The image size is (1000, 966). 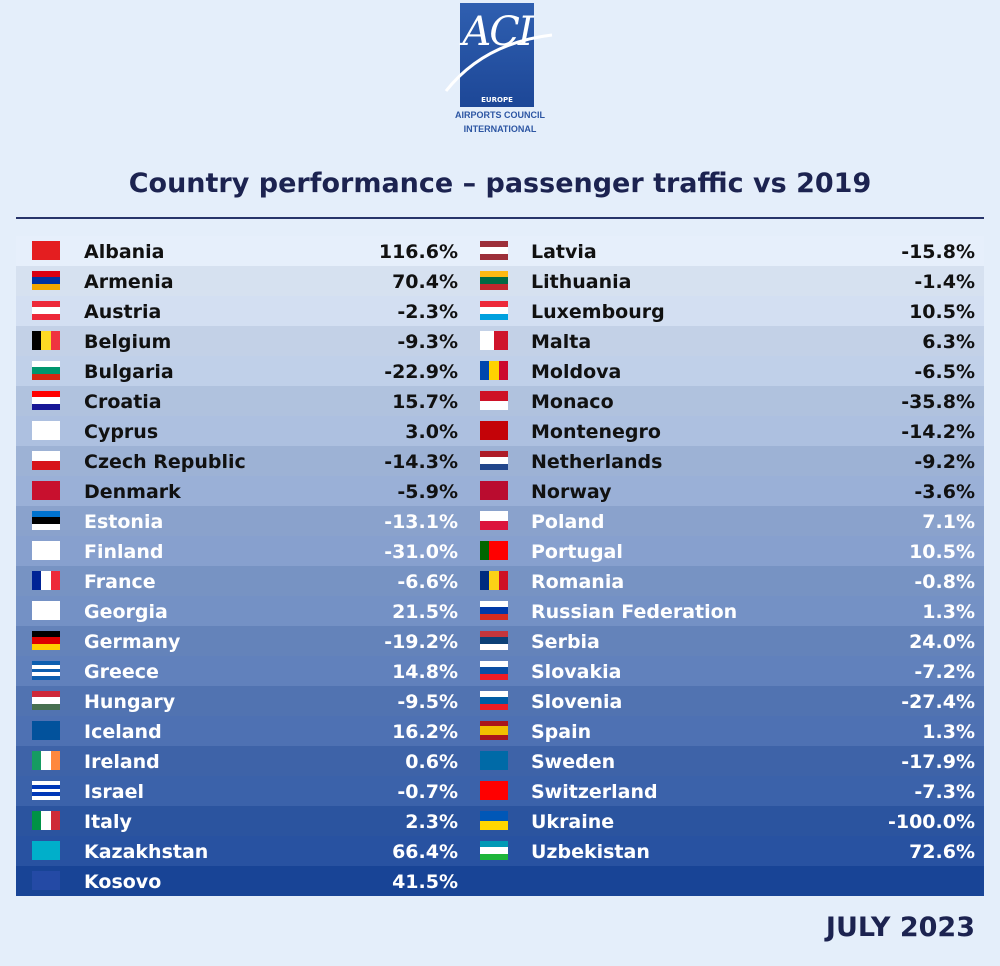 What do you see at coordinates (121, 432) in the screenshot?
I see `country-name: Cyprus` at bounding box center [121, 432].